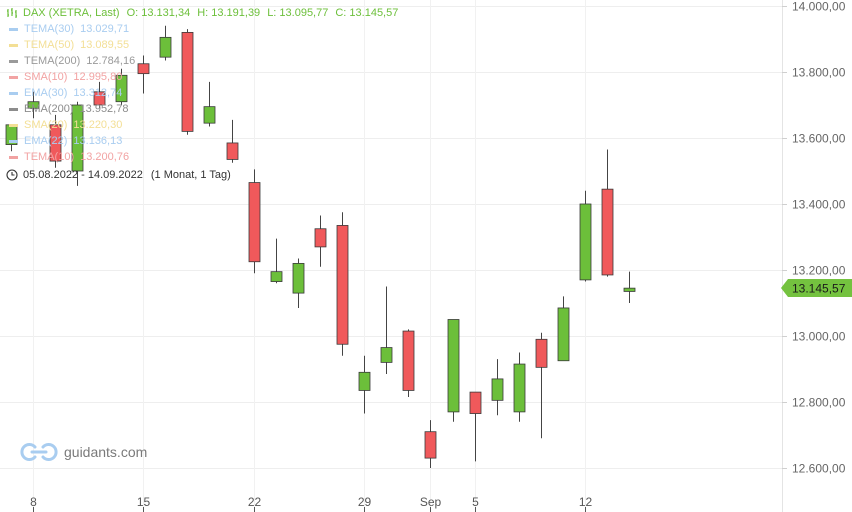 The height and width of the screenshot is (512, 852). Describe the element at coordinates (819, 337) in the screenshot. I see `price-tick-label: 13.000,00` at that location.